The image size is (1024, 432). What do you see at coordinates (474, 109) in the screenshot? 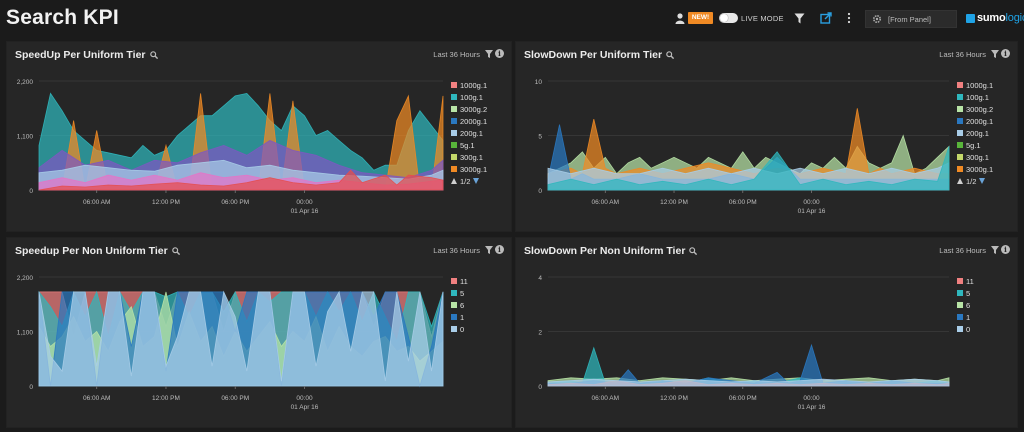
I see `legend-label: 3000g.2` at bounding box center [474, 109].